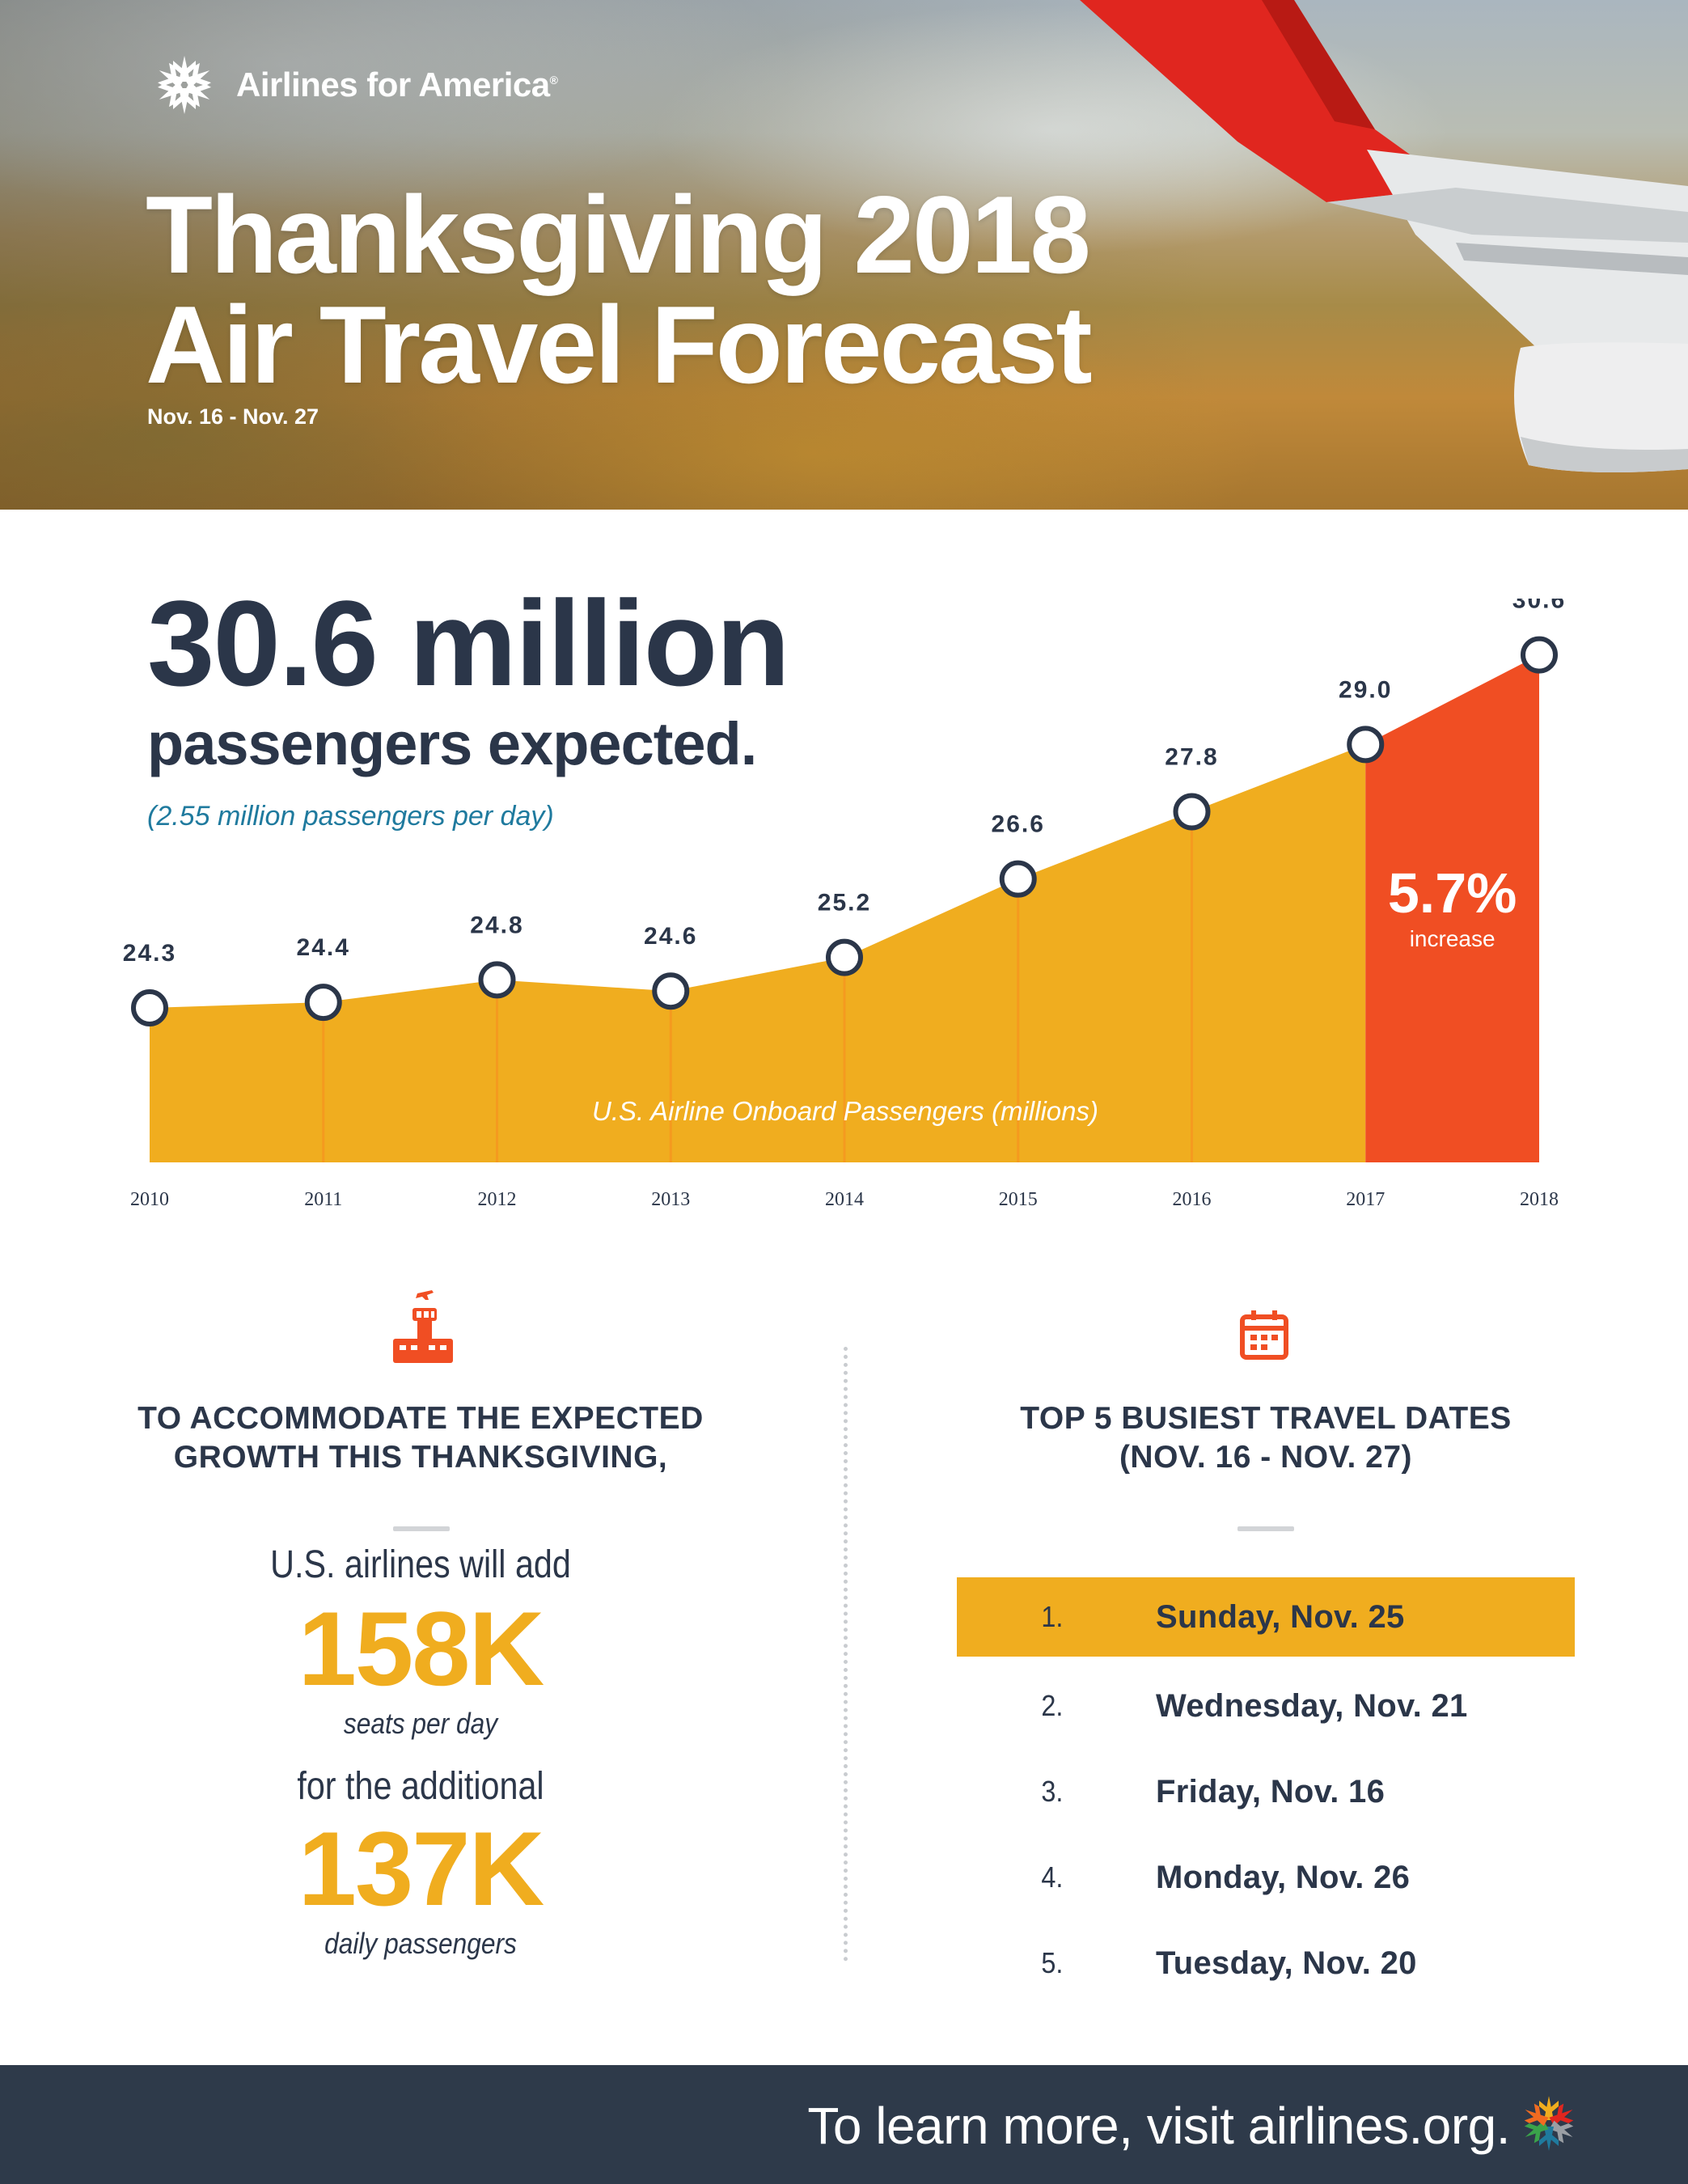  I want to click on footer-bar: To learn more, visit airlines.org., so click(844, 2124).